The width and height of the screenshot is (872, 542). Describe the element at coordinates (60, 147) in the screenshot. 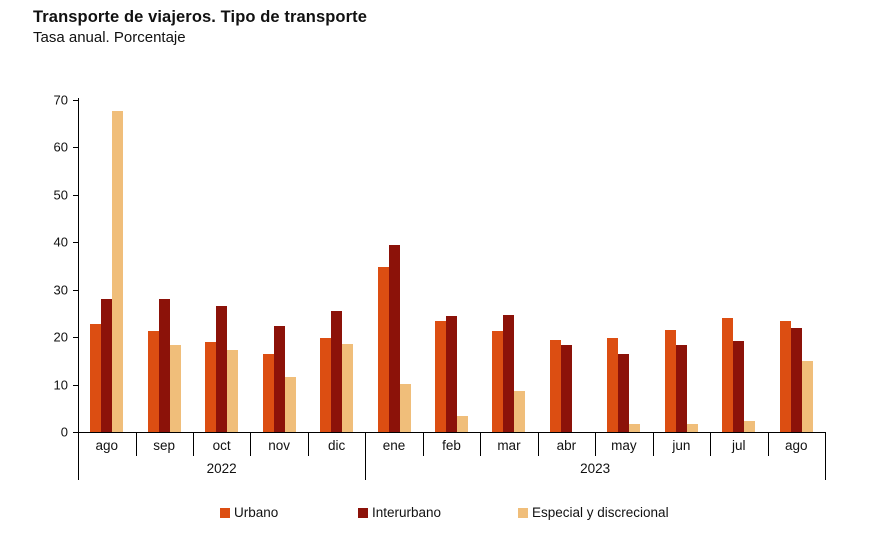

I see `y-tick-label: 60` at that location.